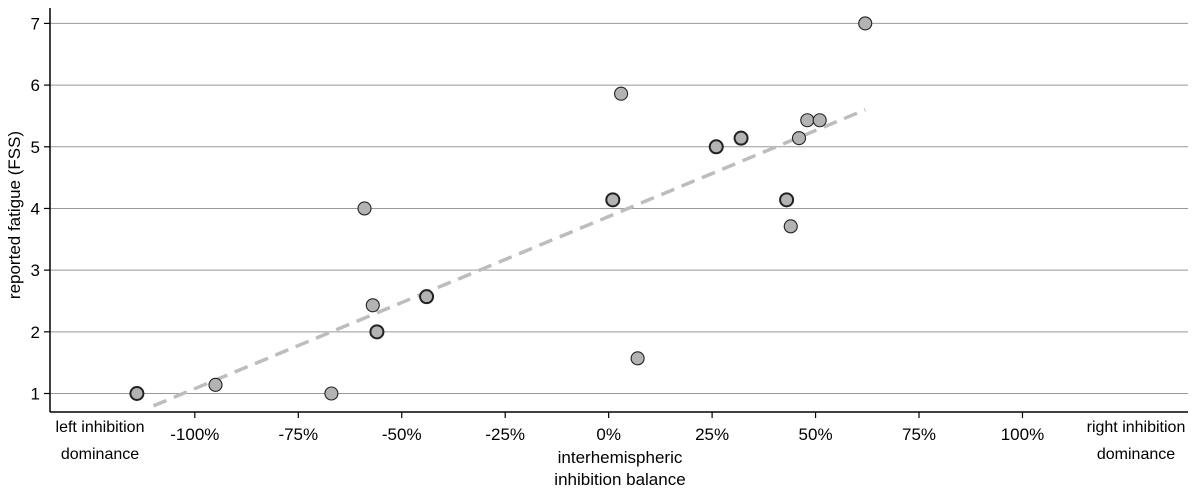 The height and width of the screenshot is (490, 1200). What do you see at coordinates (619, 479) in the screenshot?
I see `x-axis-label-line2: inhibition balance` at bounding box center [619, 479].